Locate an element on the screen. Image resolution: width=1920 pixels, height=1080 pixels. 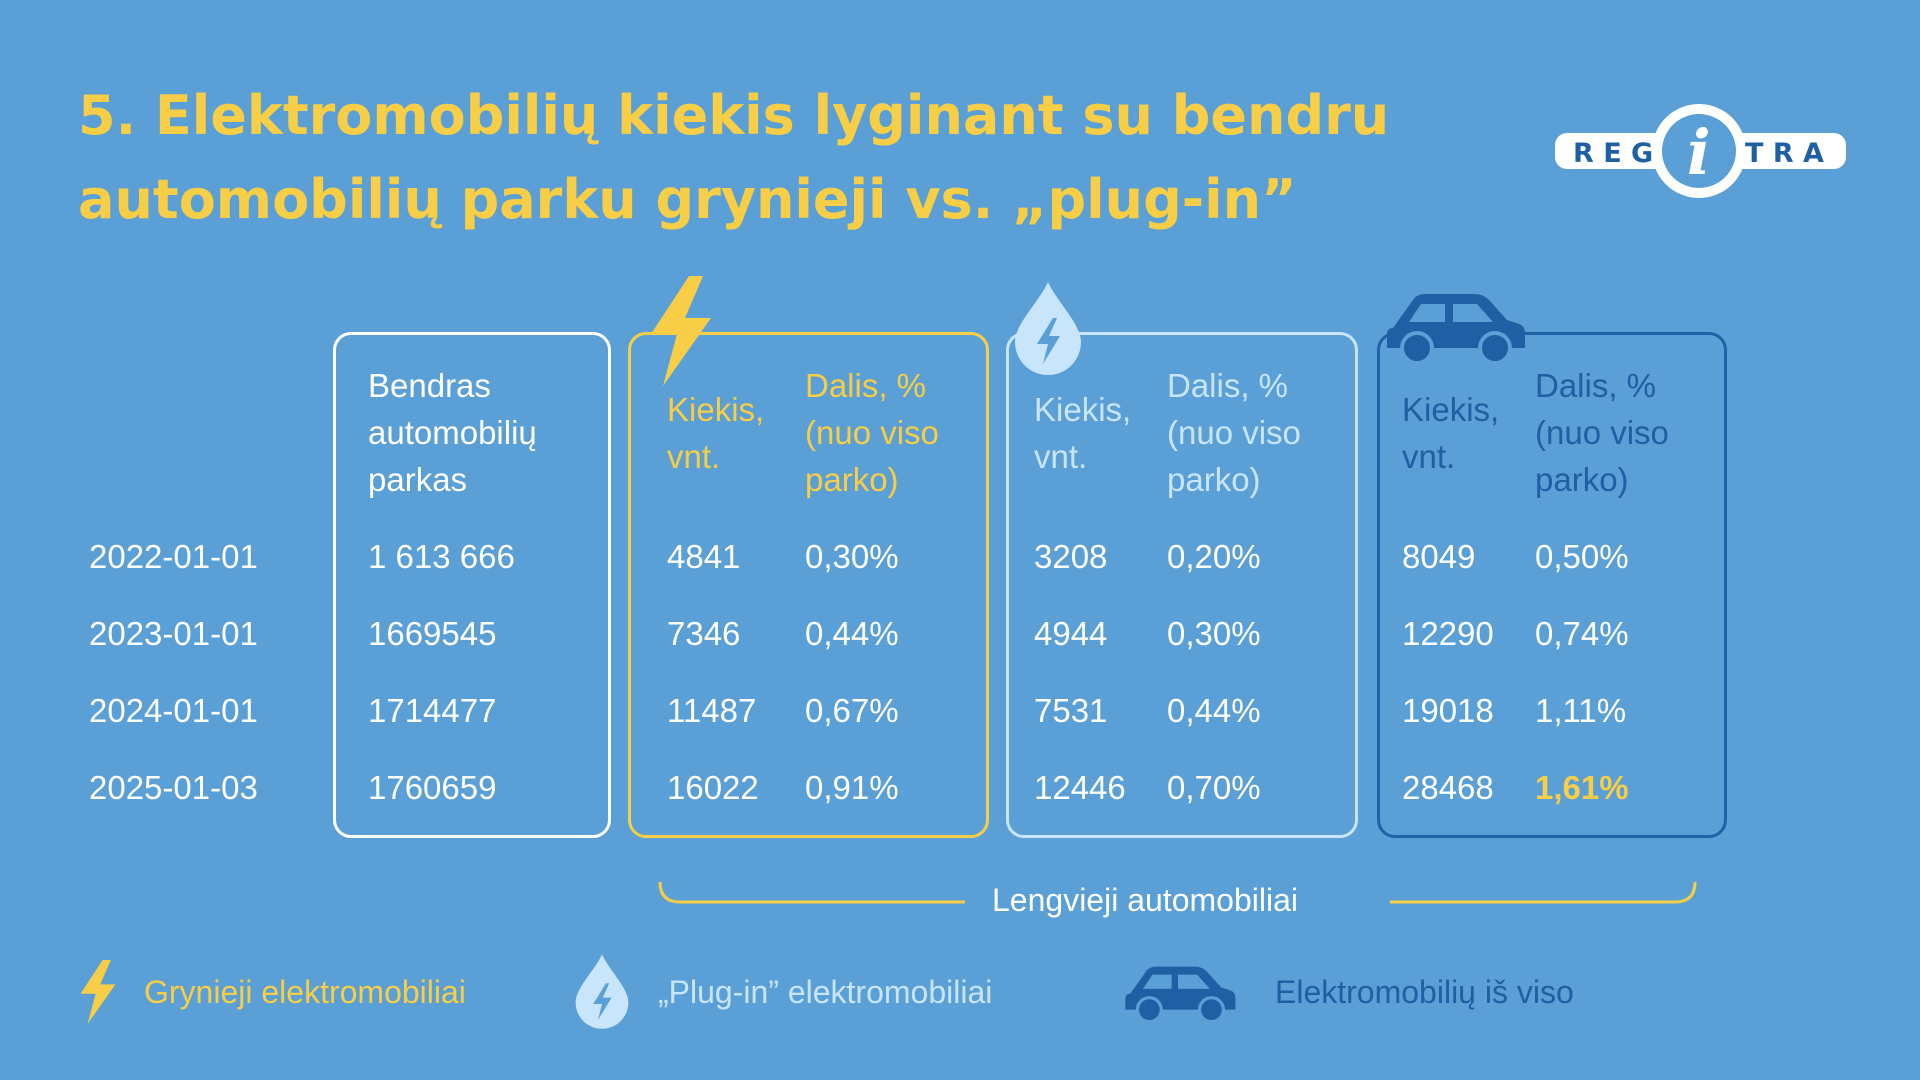
row-total: 1760659 is located at coordinates (432, 787).